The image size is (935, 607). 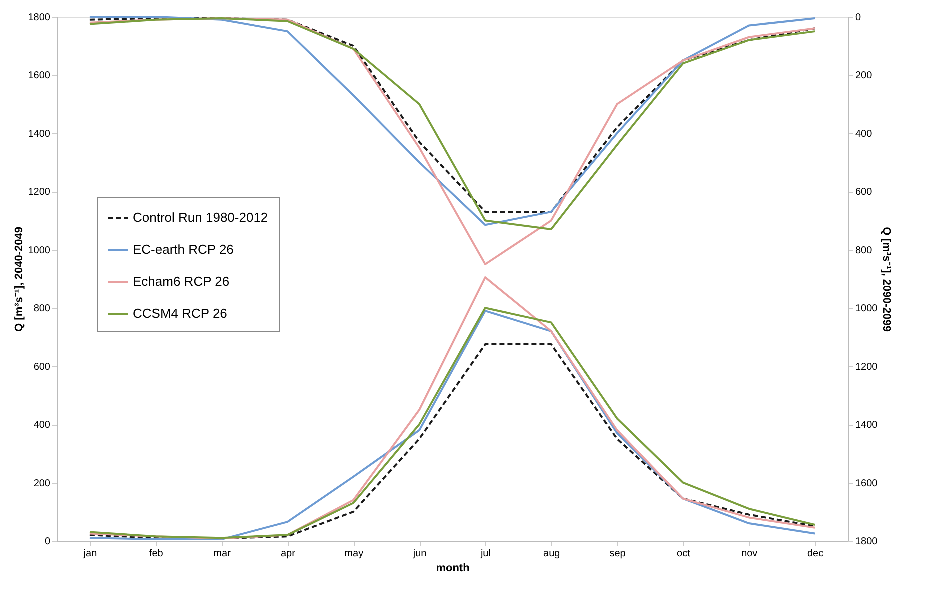 I want to click on legend-label: EC-earth RCP 26, so click(x=183, y=249).